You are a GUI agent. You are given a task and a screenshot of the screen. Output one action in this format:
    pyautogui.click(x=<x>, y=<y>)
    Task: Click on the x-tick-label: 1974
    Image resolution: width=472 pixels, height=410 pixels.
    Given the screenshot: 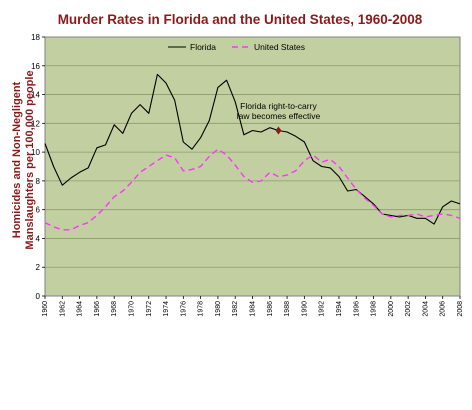 What is the action you would take?
    pyautogui.click(x=166, y=309)
    